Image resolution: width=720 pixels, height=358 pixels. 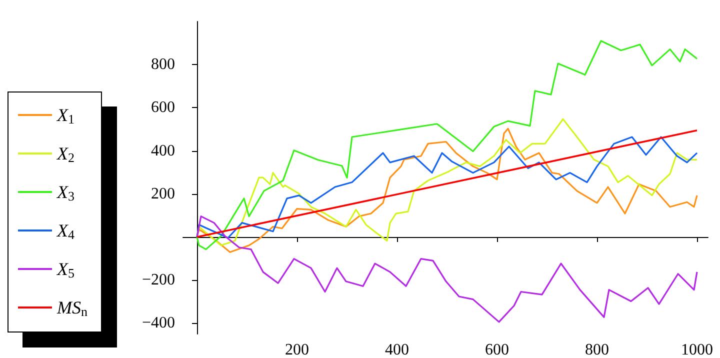 What do you see at coordinates (158, 280) in the screenshot?
I see `y-tick-label: −200` at bounding box center [158, 280].